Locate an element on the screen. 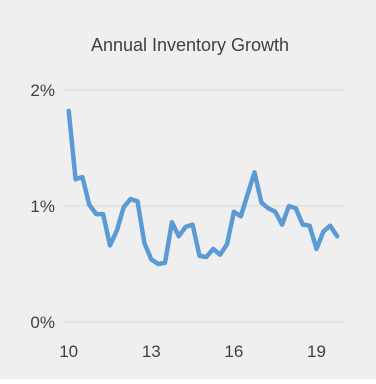 Image resolution: width=376 pixels, height=384 pixels. y-tick-label: 1% is located at coordinates (42, 206).